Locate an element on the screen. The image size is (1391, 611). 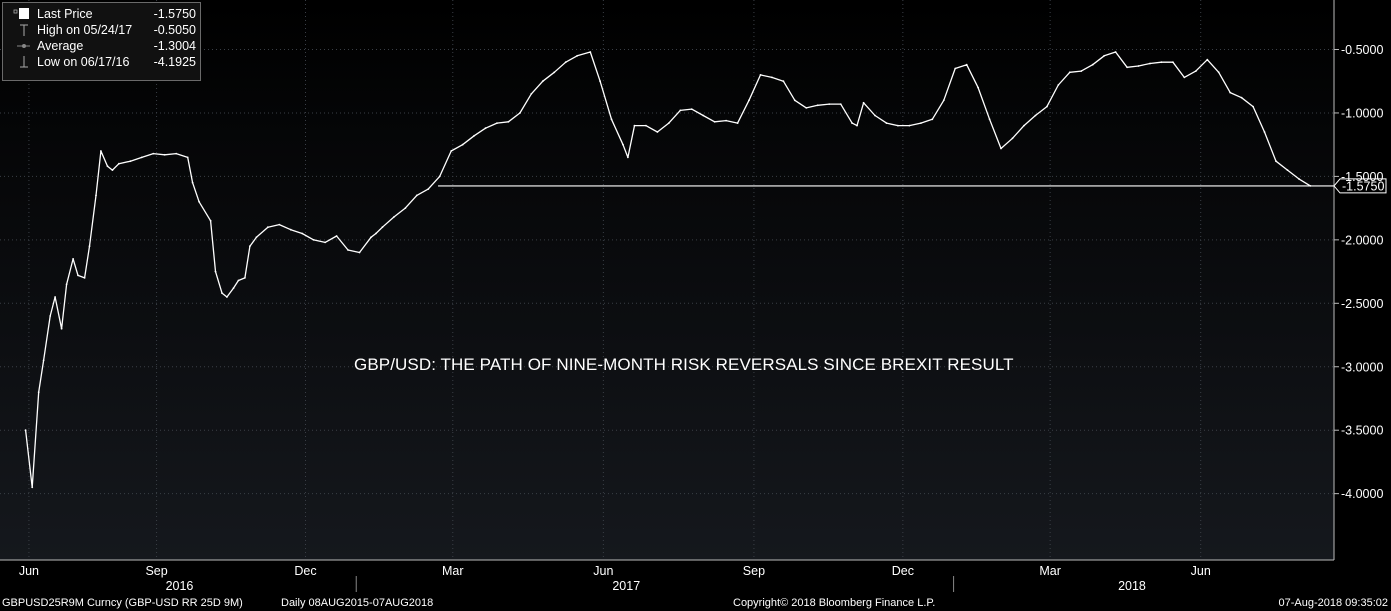
y-tick-label: -4.0000 is located at coordinates (1362, 494).